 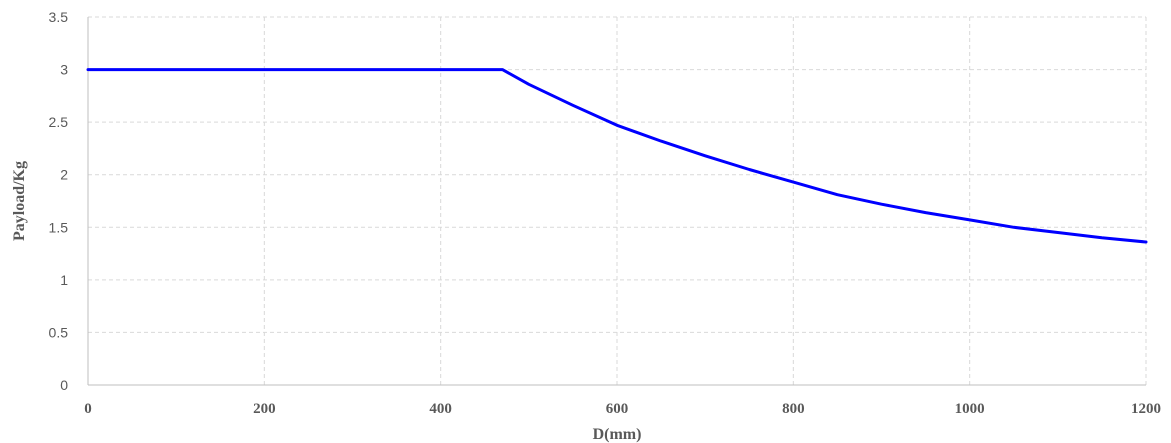 What do you see at coordinates (440, 409) in the screenshot?
I see `x-tick-label: 400` at bounding box center [440, 409].